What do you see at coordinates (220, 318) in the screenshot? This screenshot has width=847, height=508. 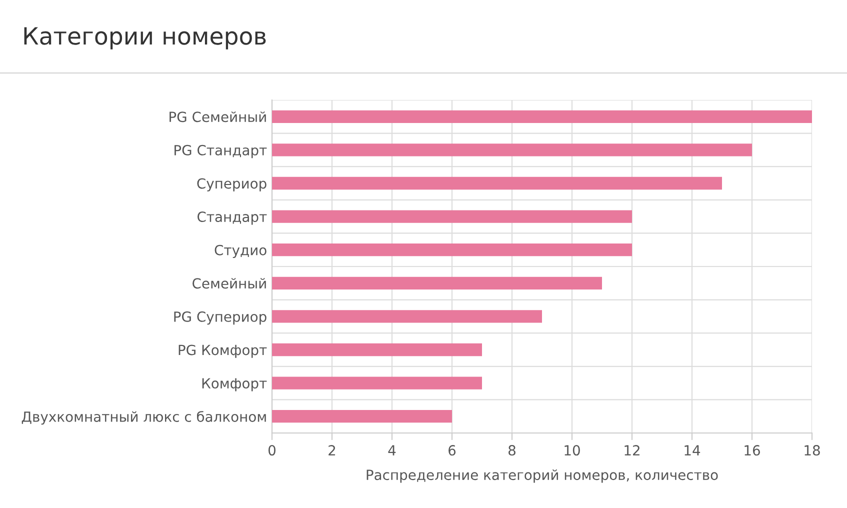 I see `y-tick-label: PG Супериор` at bounding box center [220, 318].